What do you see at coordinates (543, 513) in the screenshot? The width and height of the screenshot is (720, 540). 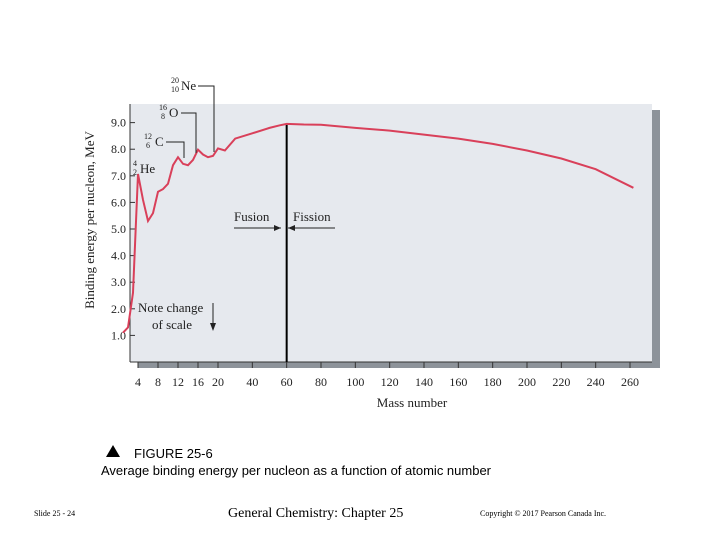 I see `copyright-notice: Copyright © 2017 Pearson Canada Inc.` at bounding box center [543, 513].